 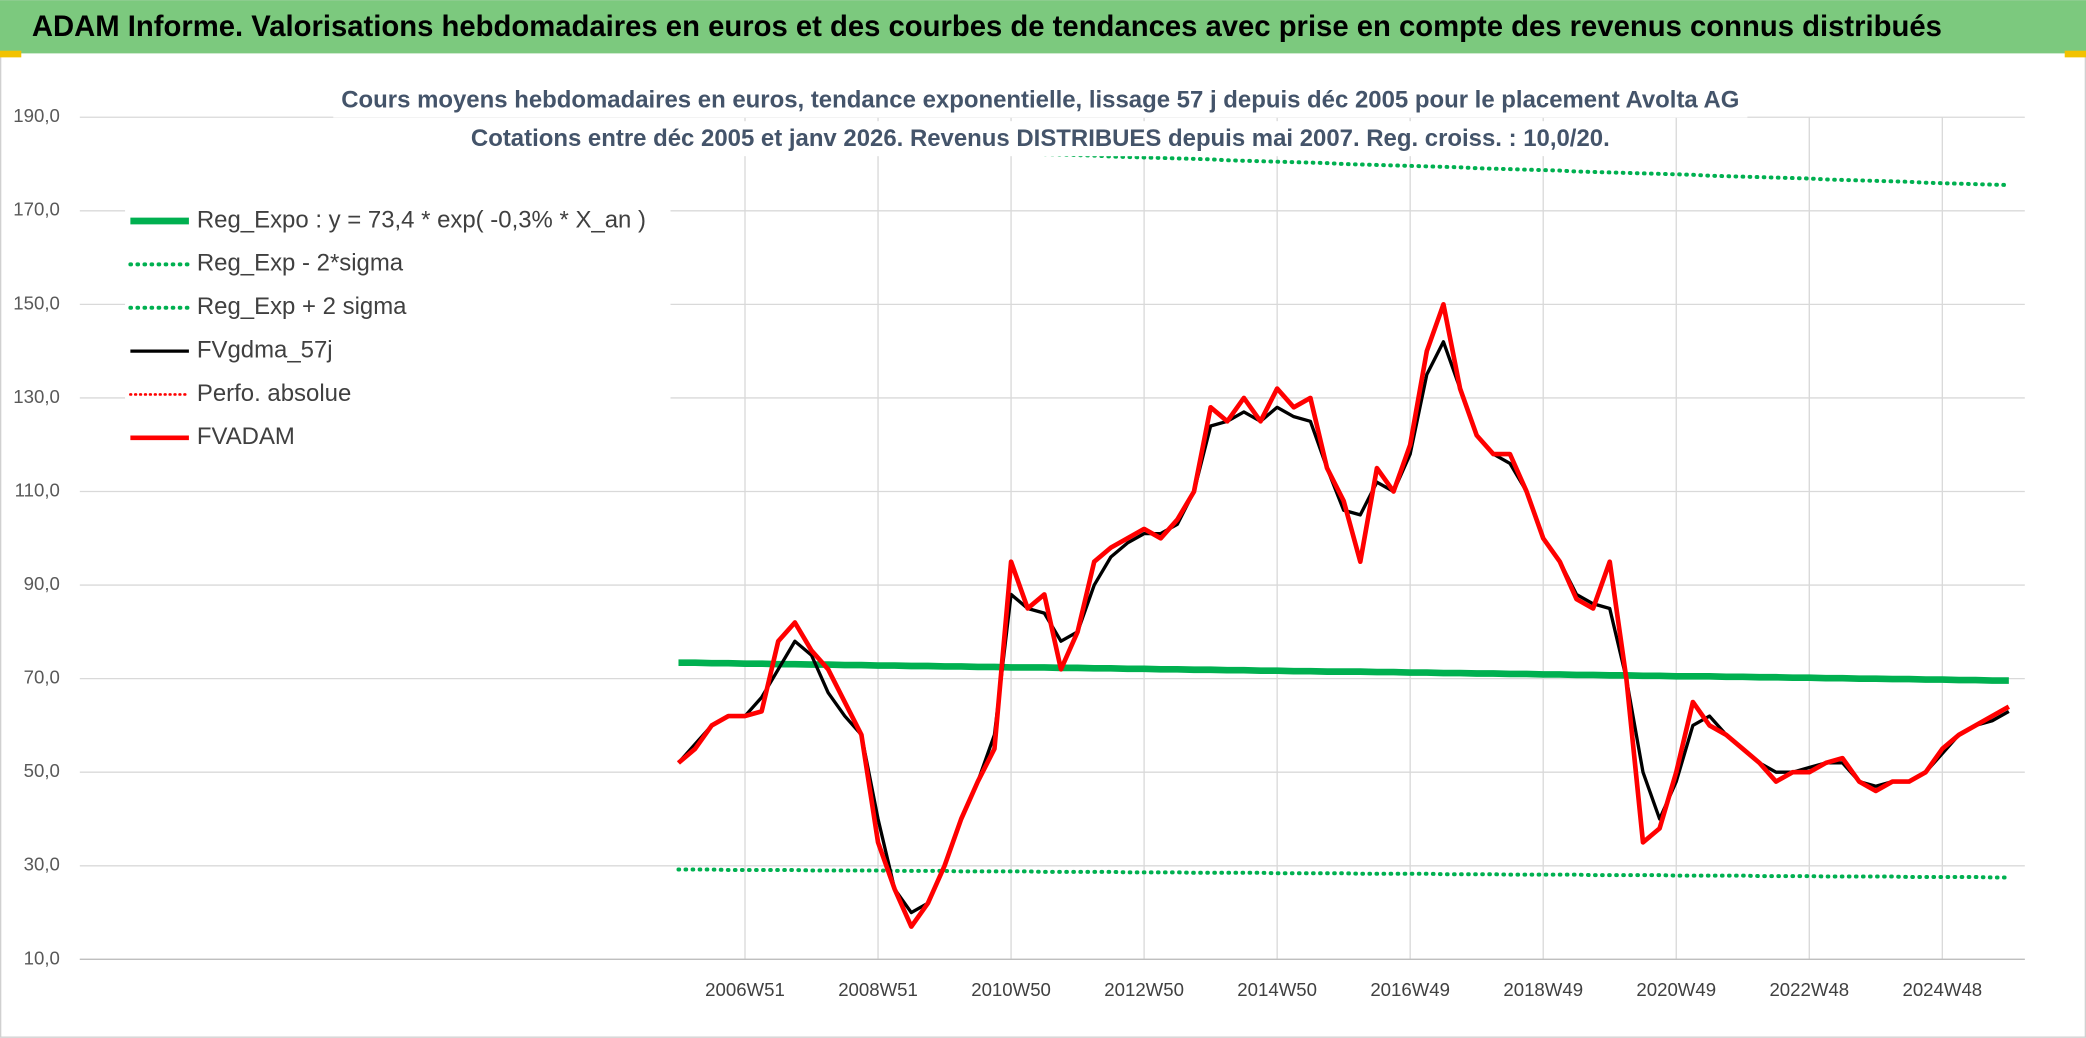 What do you see at coordinates (878, 989) in the screenshot?
I see `x-tick-label: 2008W51` at bounding box center [878, 989].